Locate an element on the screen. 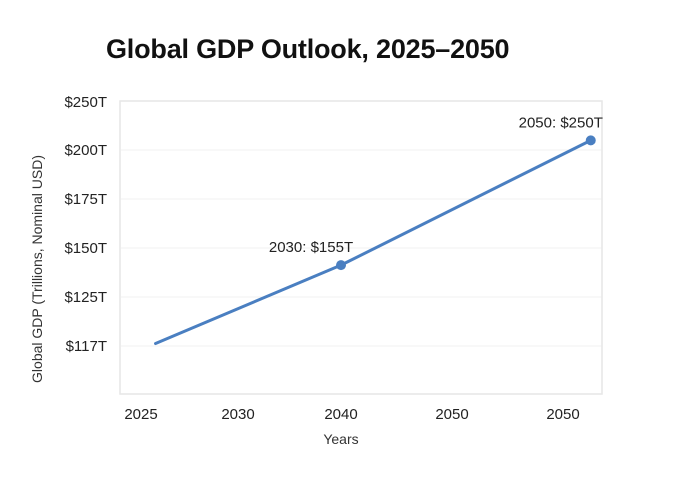 The height and width of the screenshot is (477, 700). data-label: 2050: $250T is located at coordinates (561, 122).